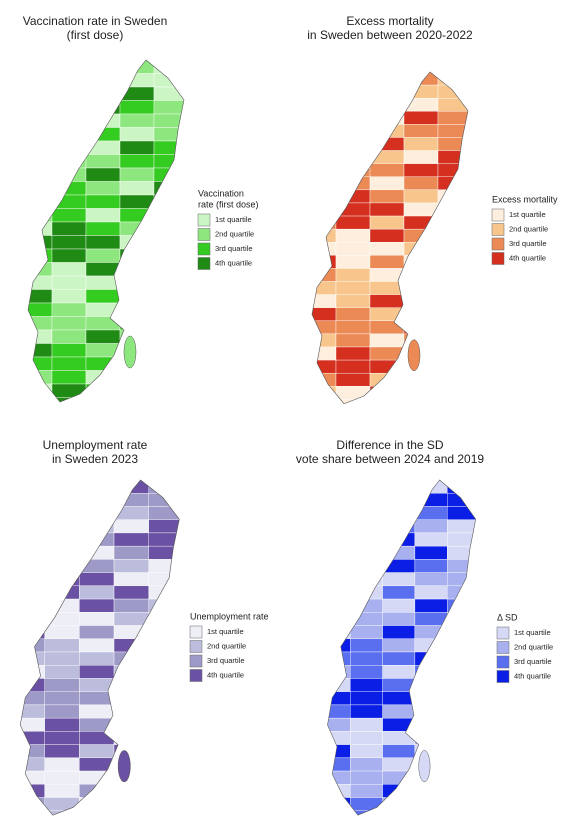  What do you see at coordinates (533, 661) in the screenshot?
I see `legend-label: 3rd quartile` at bounding box center [533, 661].